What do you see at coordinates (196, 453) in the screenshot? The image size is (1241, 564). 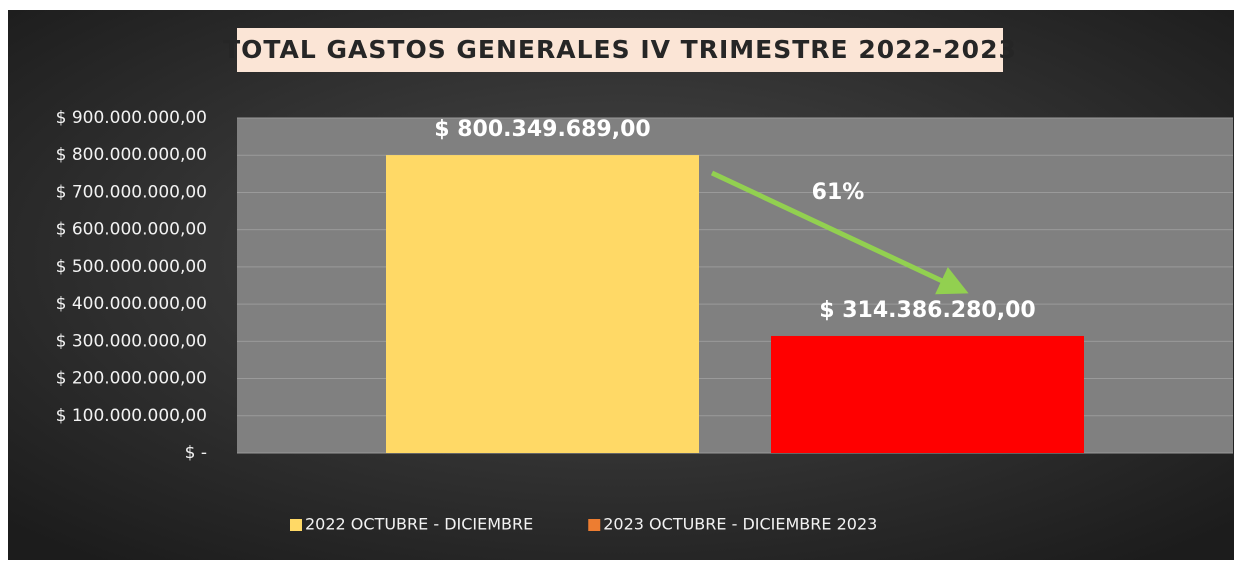 I see `y-tick-label: $ -` at bounding box center [196, 453].